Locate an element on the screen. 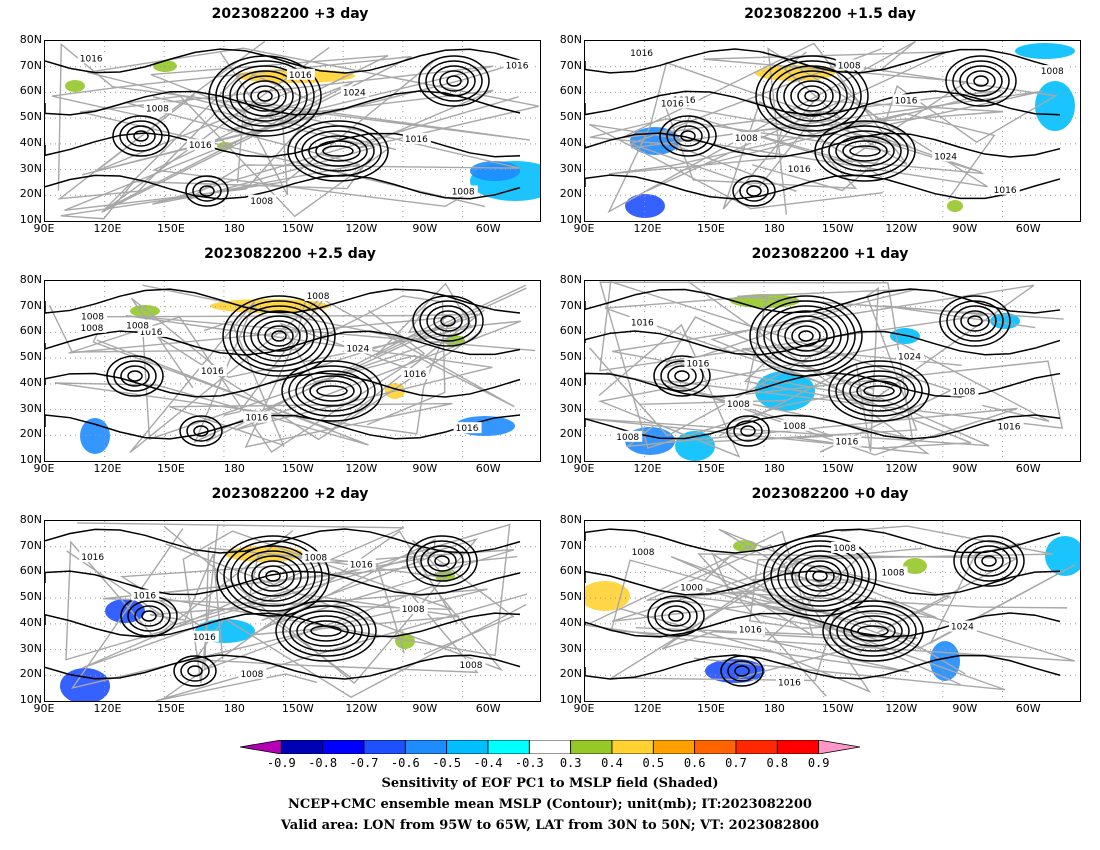 The image size is (1100, 850). colorbar-label: -0.6 is located at coordinates (405, 763).